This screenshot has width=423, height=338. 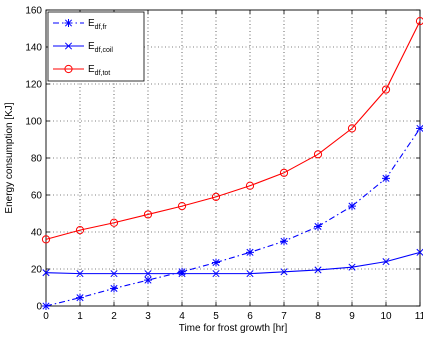 I want to click on x-tick-label: 1, so click(x=80, y=316).